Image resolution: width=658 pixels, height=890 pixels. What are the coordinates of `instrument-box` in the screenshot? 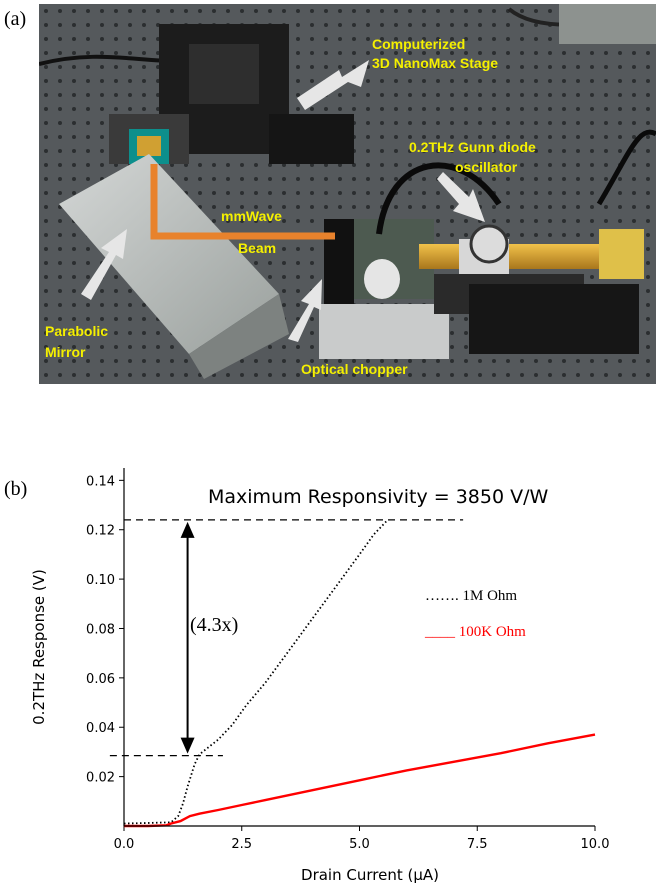 It's located at (607, 24).